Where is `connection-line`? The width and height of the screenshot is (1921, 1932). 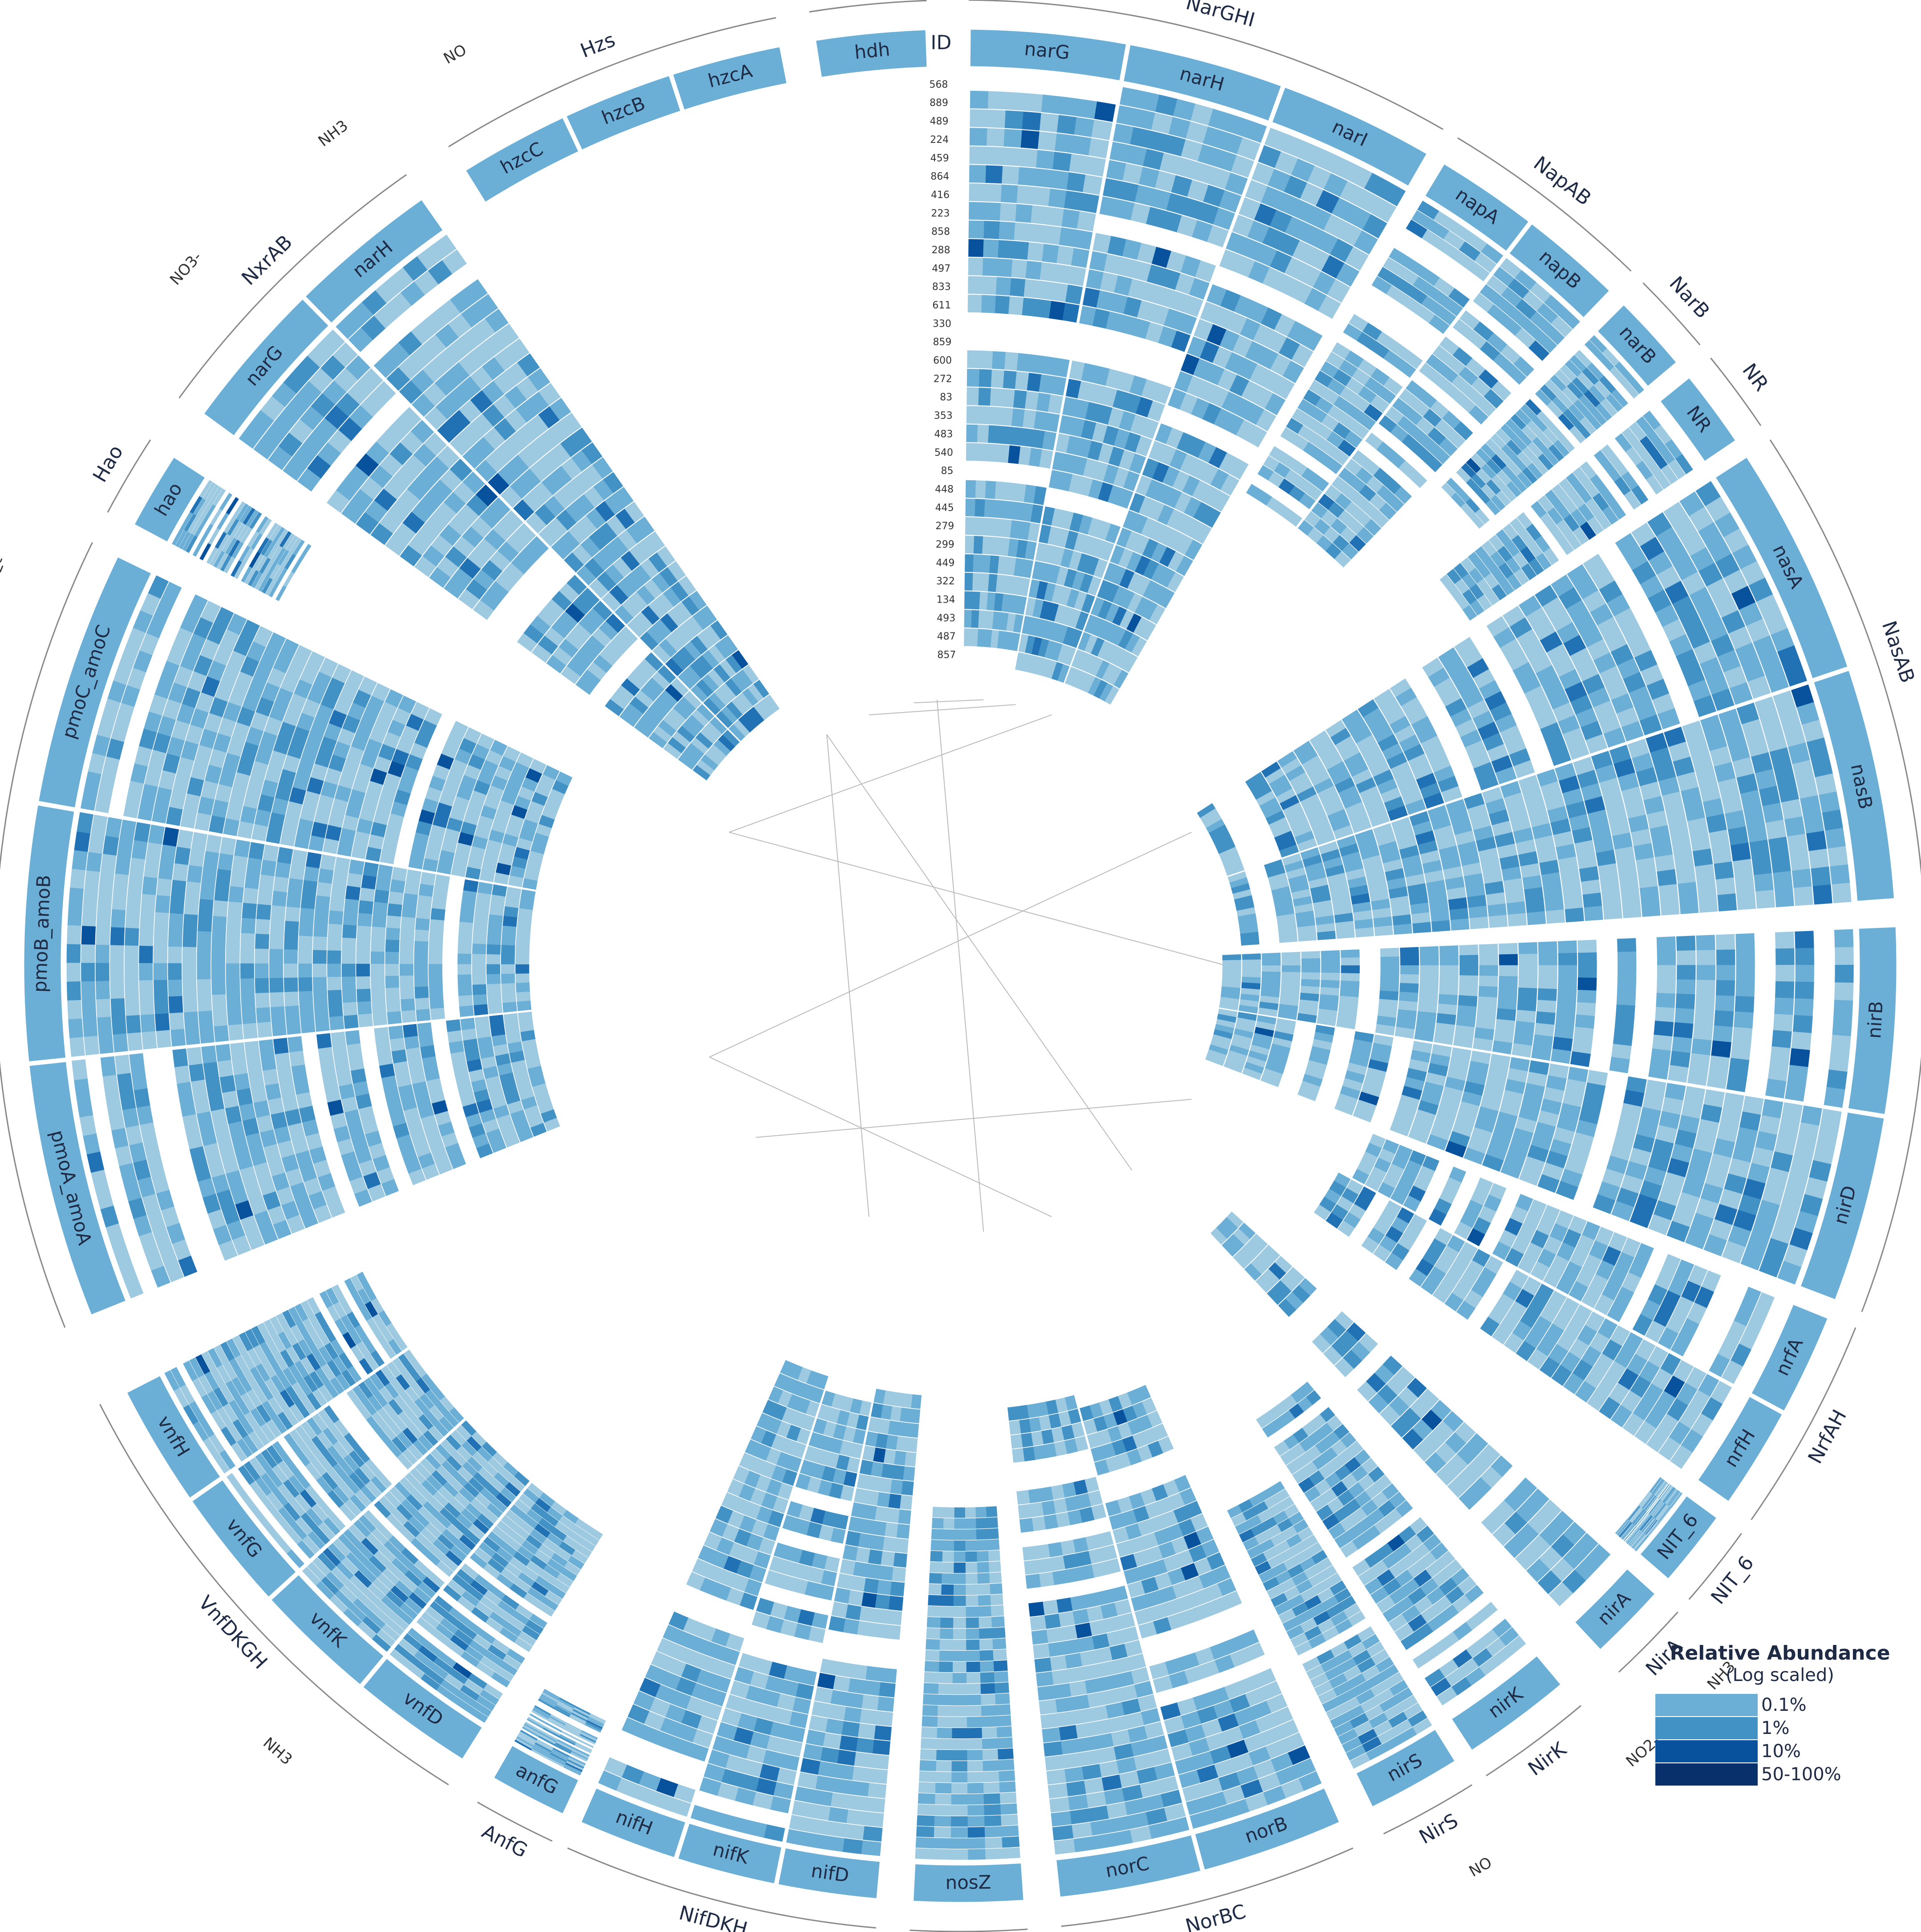
connection-line is located at coordinates (979, 953).